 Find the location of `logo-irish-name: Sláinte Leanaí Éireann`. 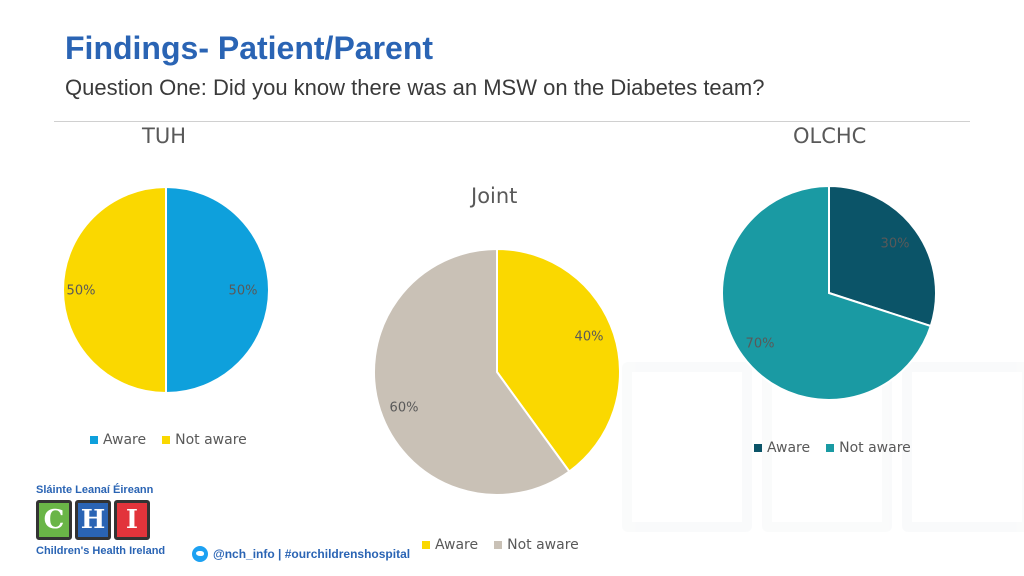

logo-irish-name: Sláinte Leanaí Éireann is located at coordinates (95, 490).